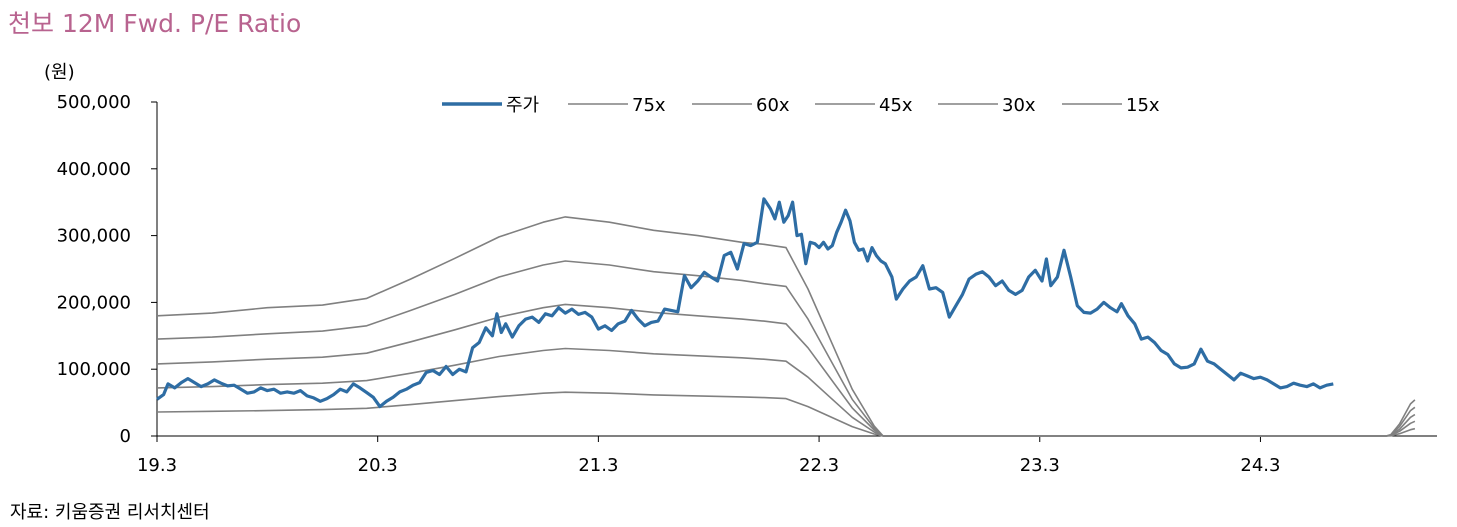 The height and width of the screenshot is (527, 1457). What do you see at coordinates (819, 465) in the screenshot?
I see `x-tick-label: 22.3` at bounding box center [819, 465].